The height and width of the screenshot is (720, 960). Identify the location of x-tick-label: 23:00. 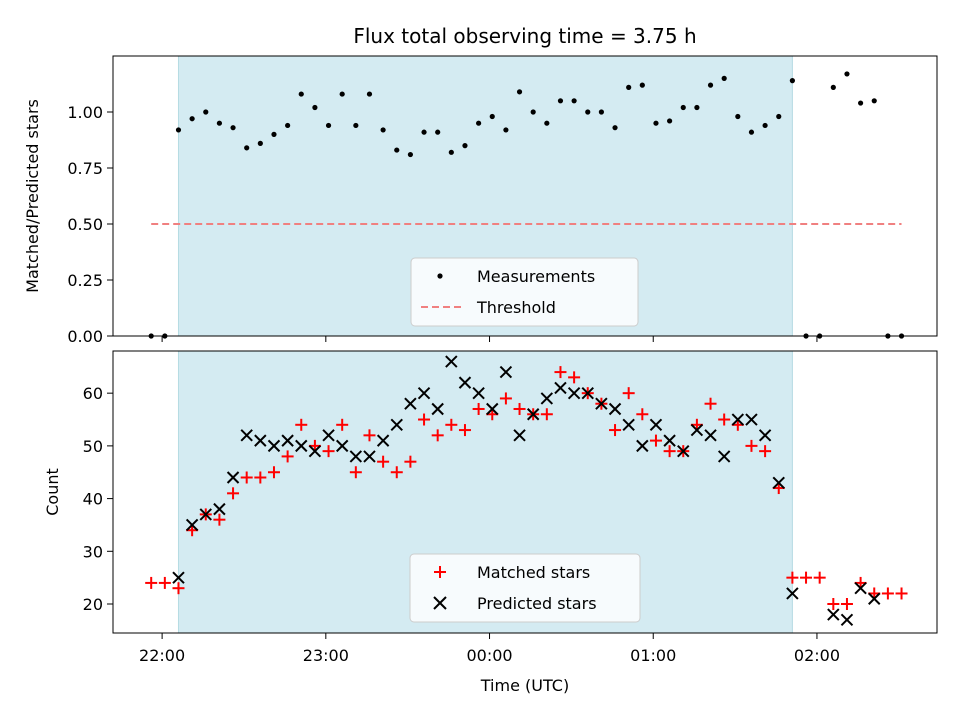
(326, 655).